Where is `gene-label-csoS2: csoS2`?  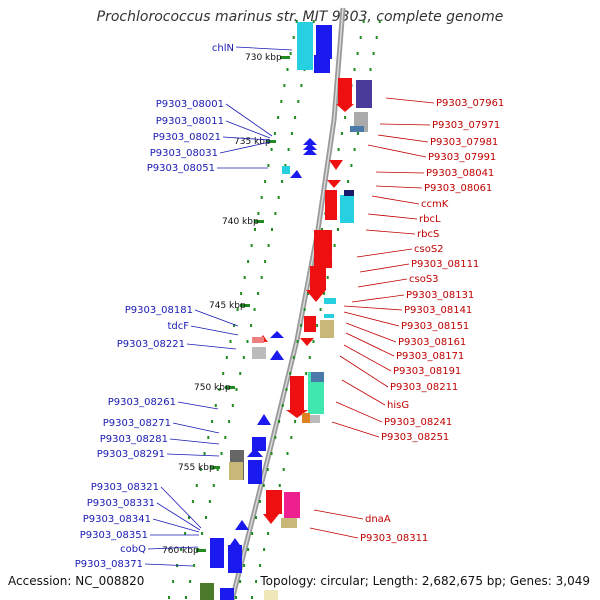
gene-label-csoS2: csoS2 is located at coordinates (429, 249).